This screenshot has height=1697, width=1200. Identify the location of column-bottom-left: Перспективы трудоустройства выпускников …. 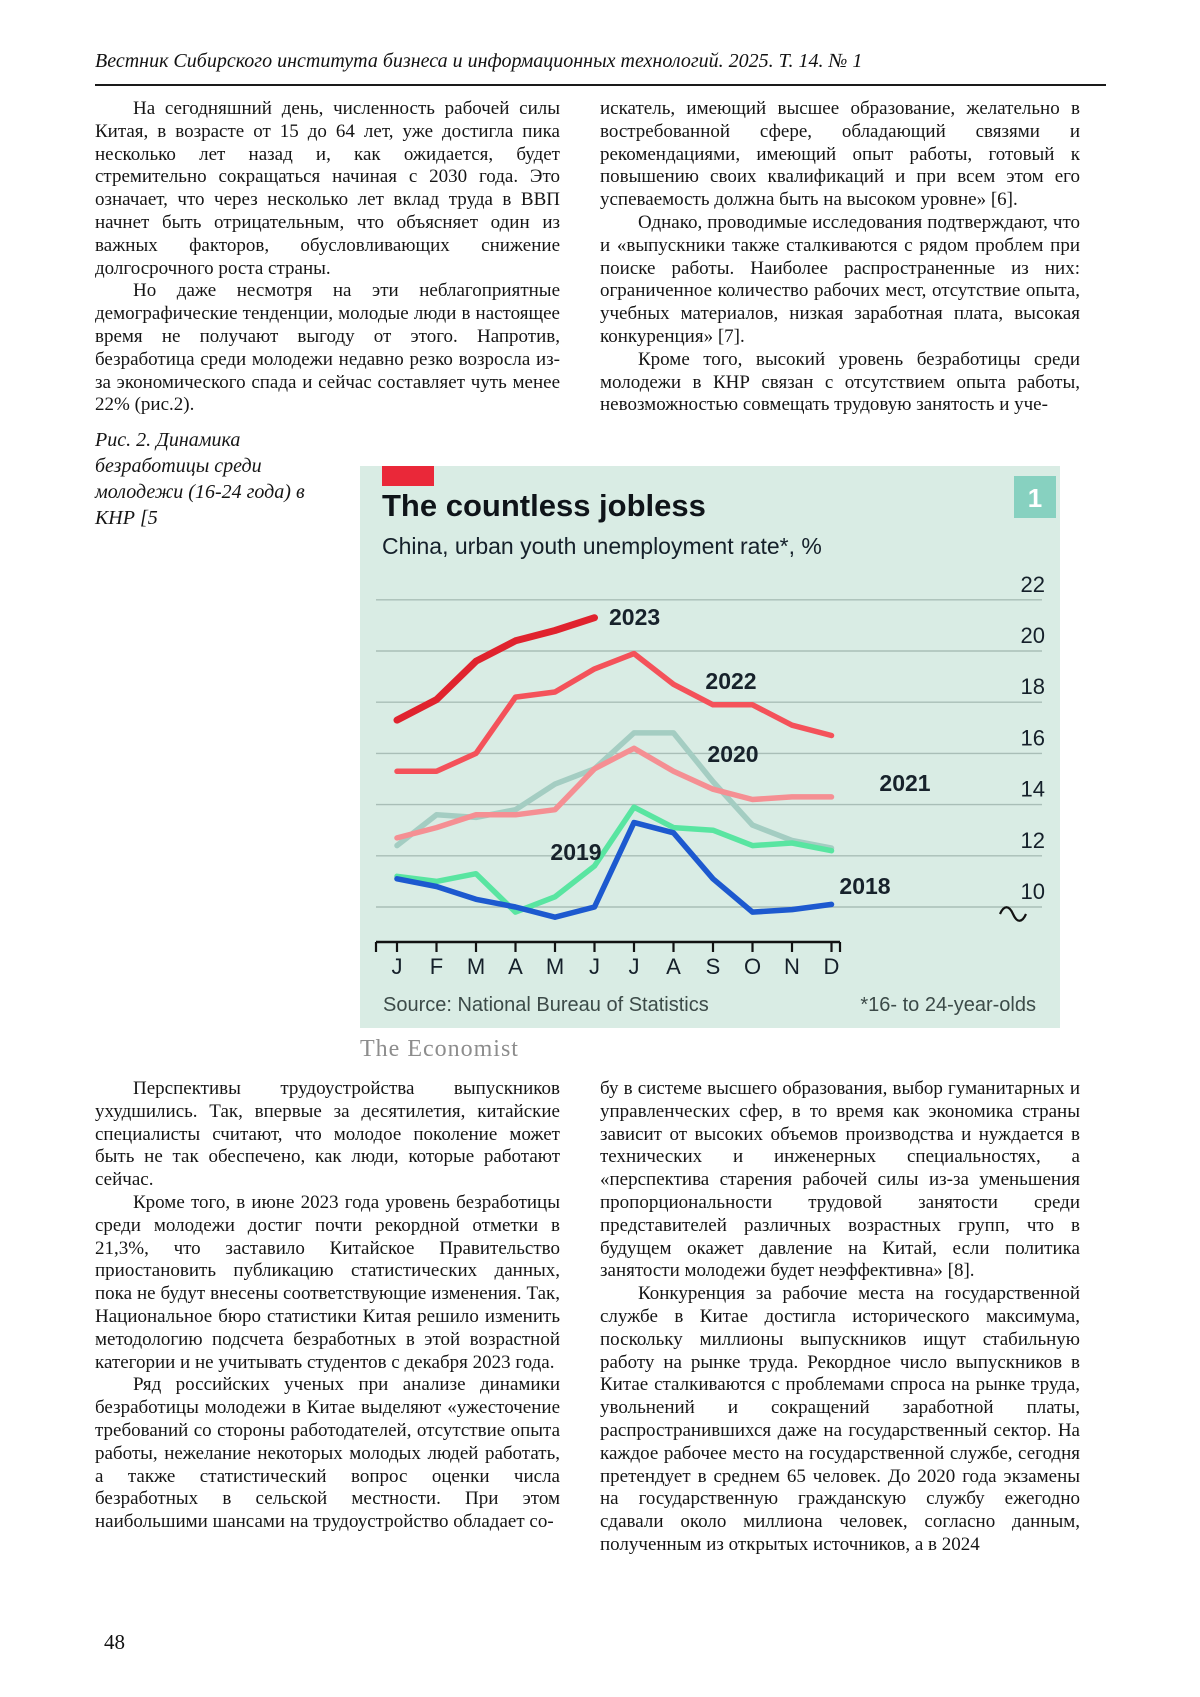
(327, 1306).